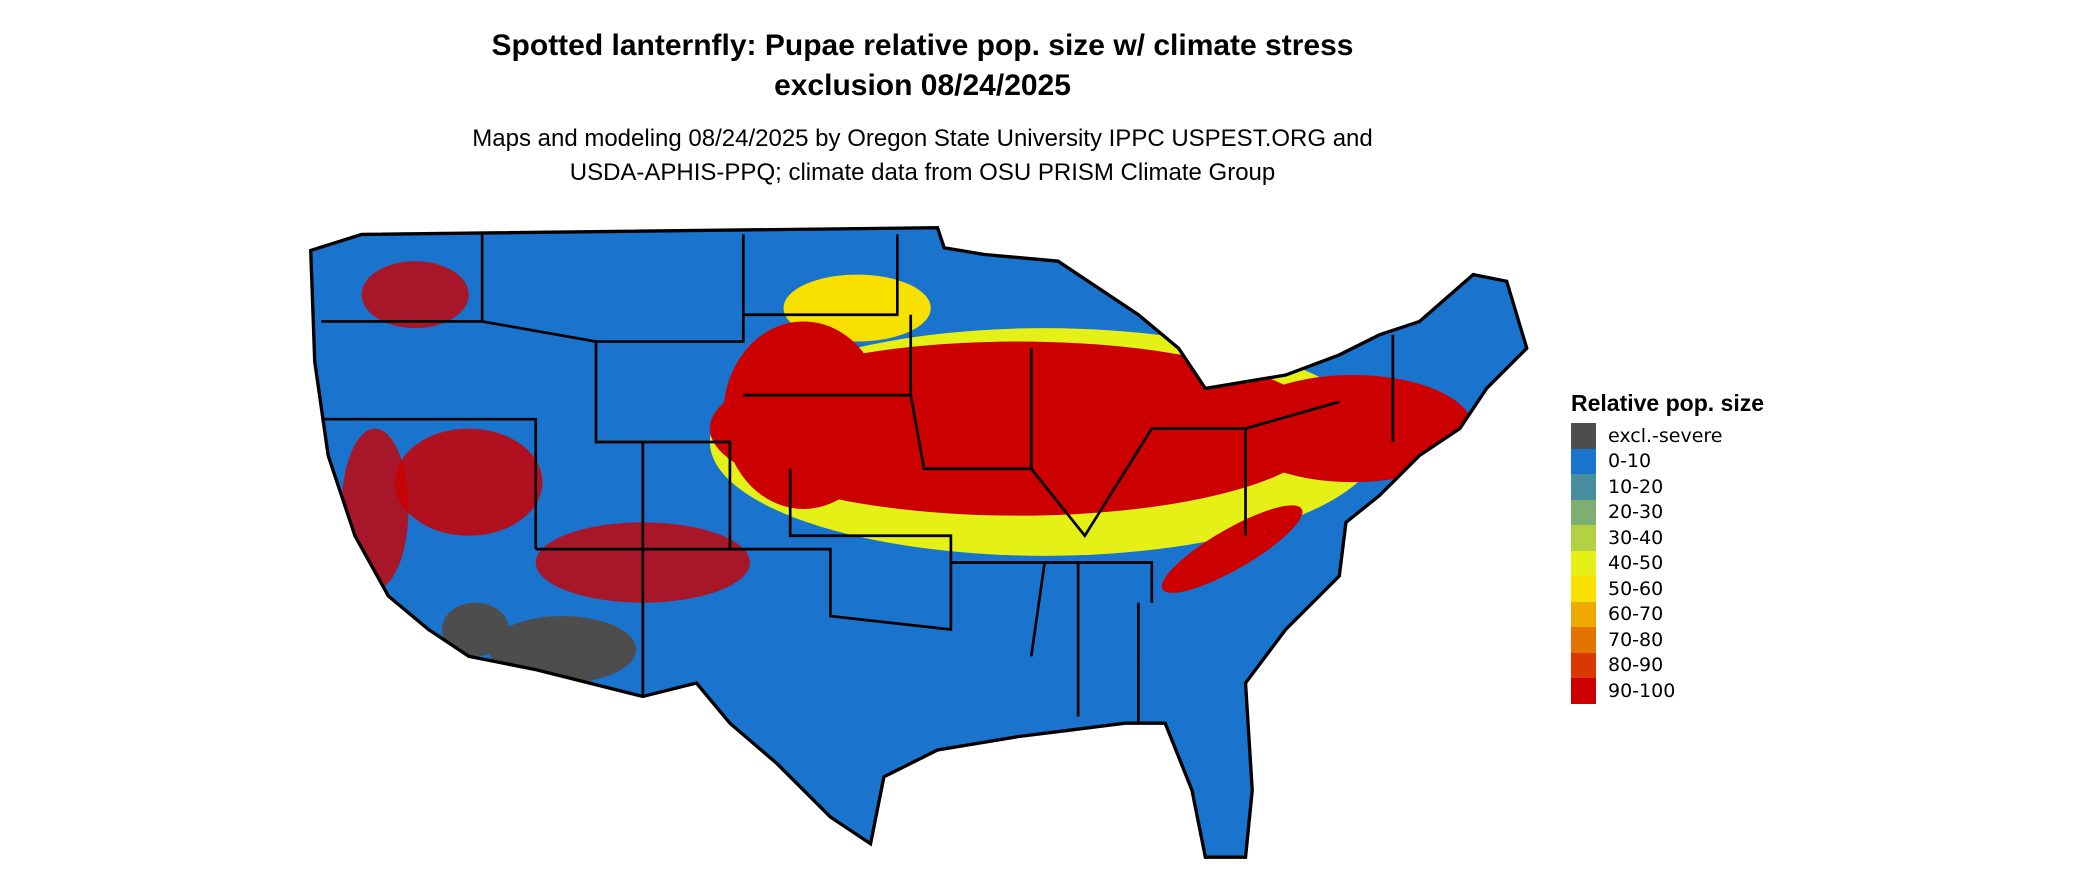 The height and width of the screenshot is (892, 2100). Describe the element at coordinates (803, 415) in the screenshot. I see `region-red-plains` at that location.